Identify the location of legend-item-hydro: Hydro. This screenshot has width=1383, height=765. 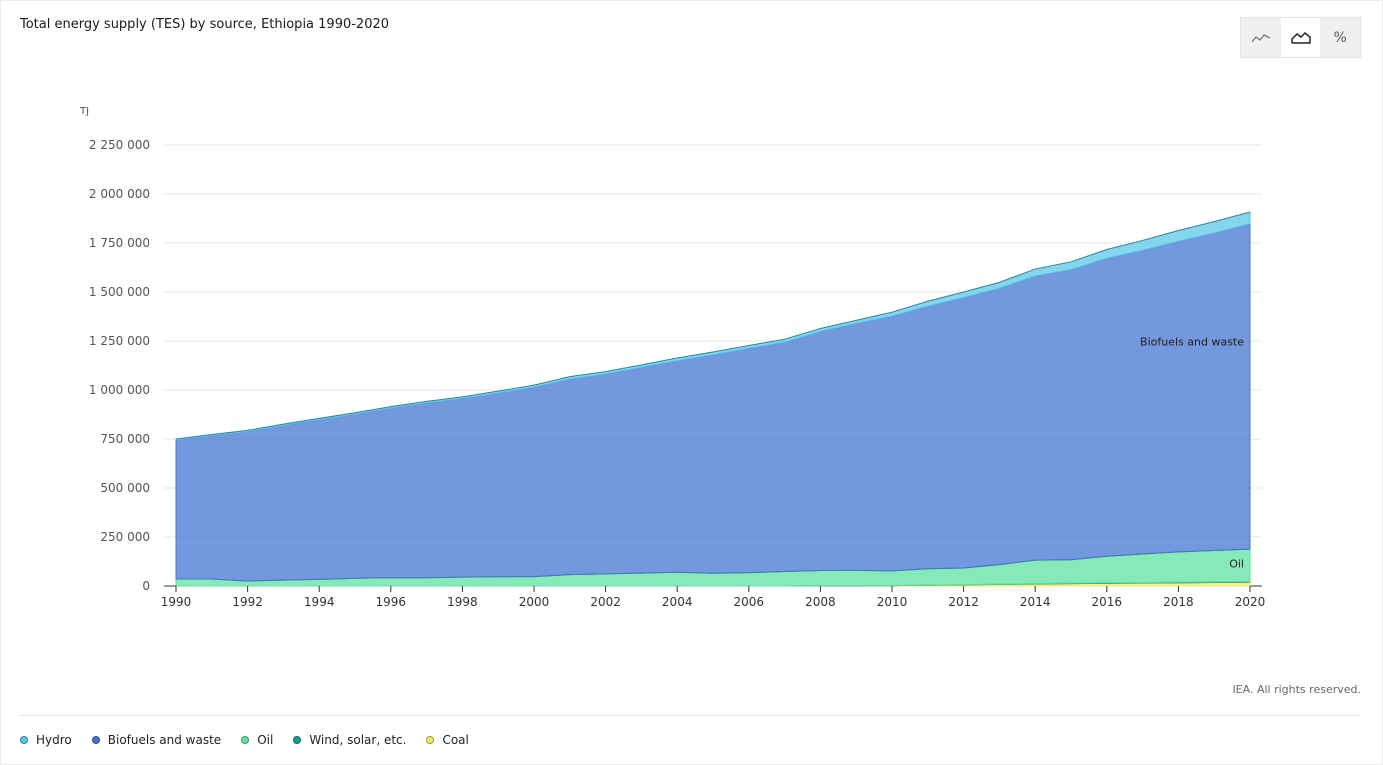
(46, 740).